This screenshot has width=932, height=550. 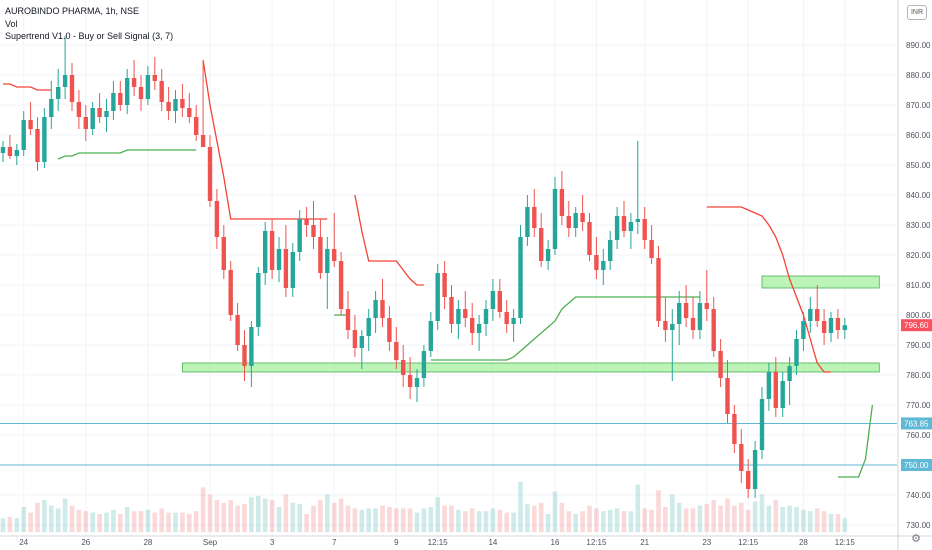 What do you see at coordinates (803, 542) in the screenshot?
I see `time-tick-label: 28` at bounding box center [803, 542].